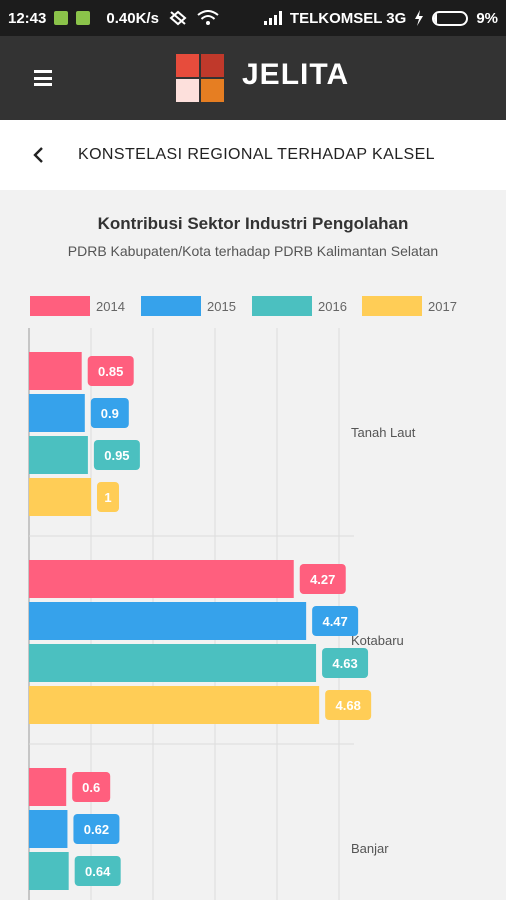  I want to click on data-label: 0.62, so click(96, 829).